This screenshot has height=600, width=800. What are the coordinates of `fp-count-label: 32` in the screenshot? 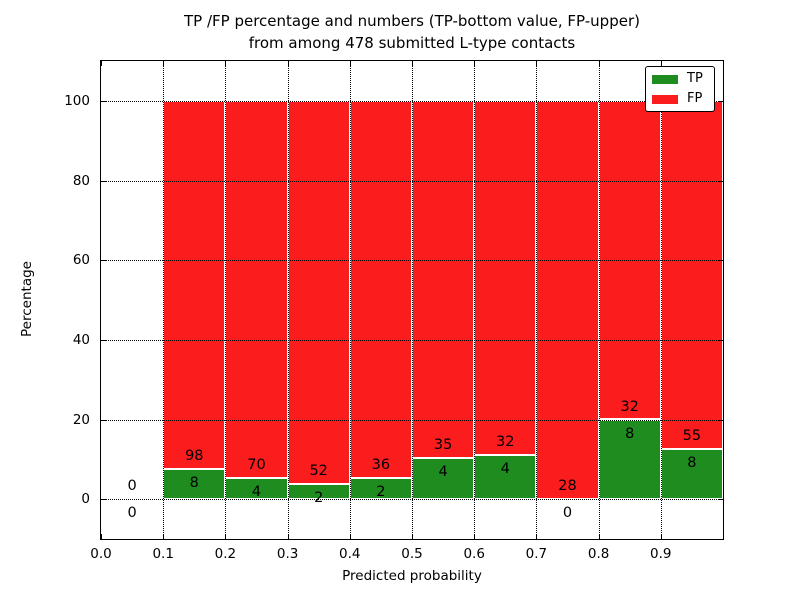 It's located at (505, 441).